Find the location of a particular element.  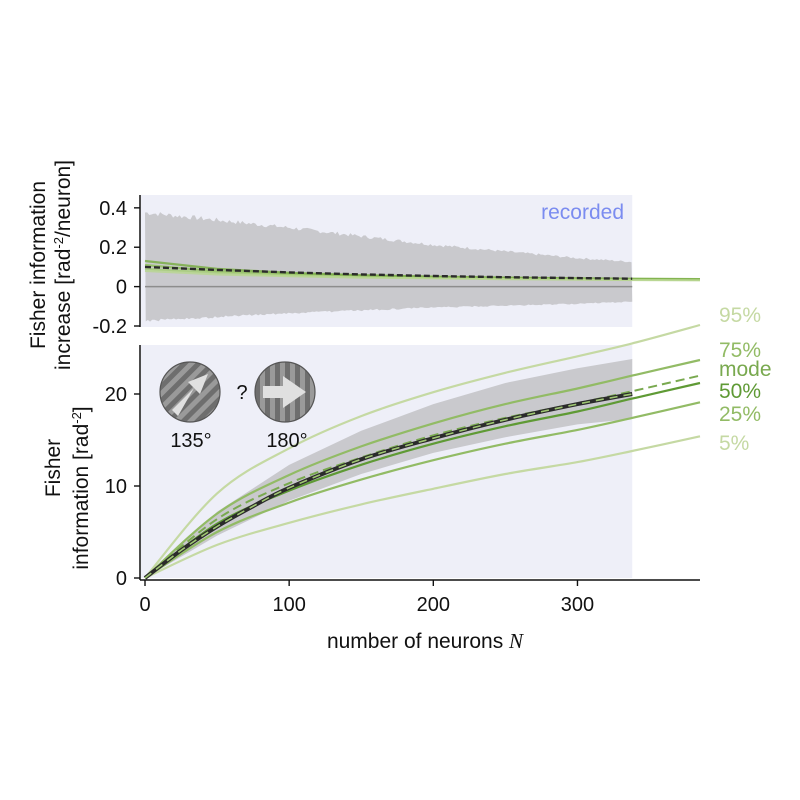

bottom-ylabel-line1: Fisher is located at coordinates (53, 468).